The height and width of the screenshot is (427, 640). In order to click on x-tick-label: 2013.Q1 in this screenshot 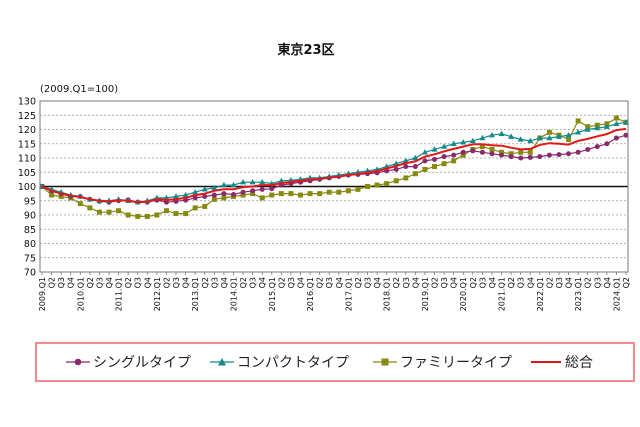, I will do `click(195, 294)`.